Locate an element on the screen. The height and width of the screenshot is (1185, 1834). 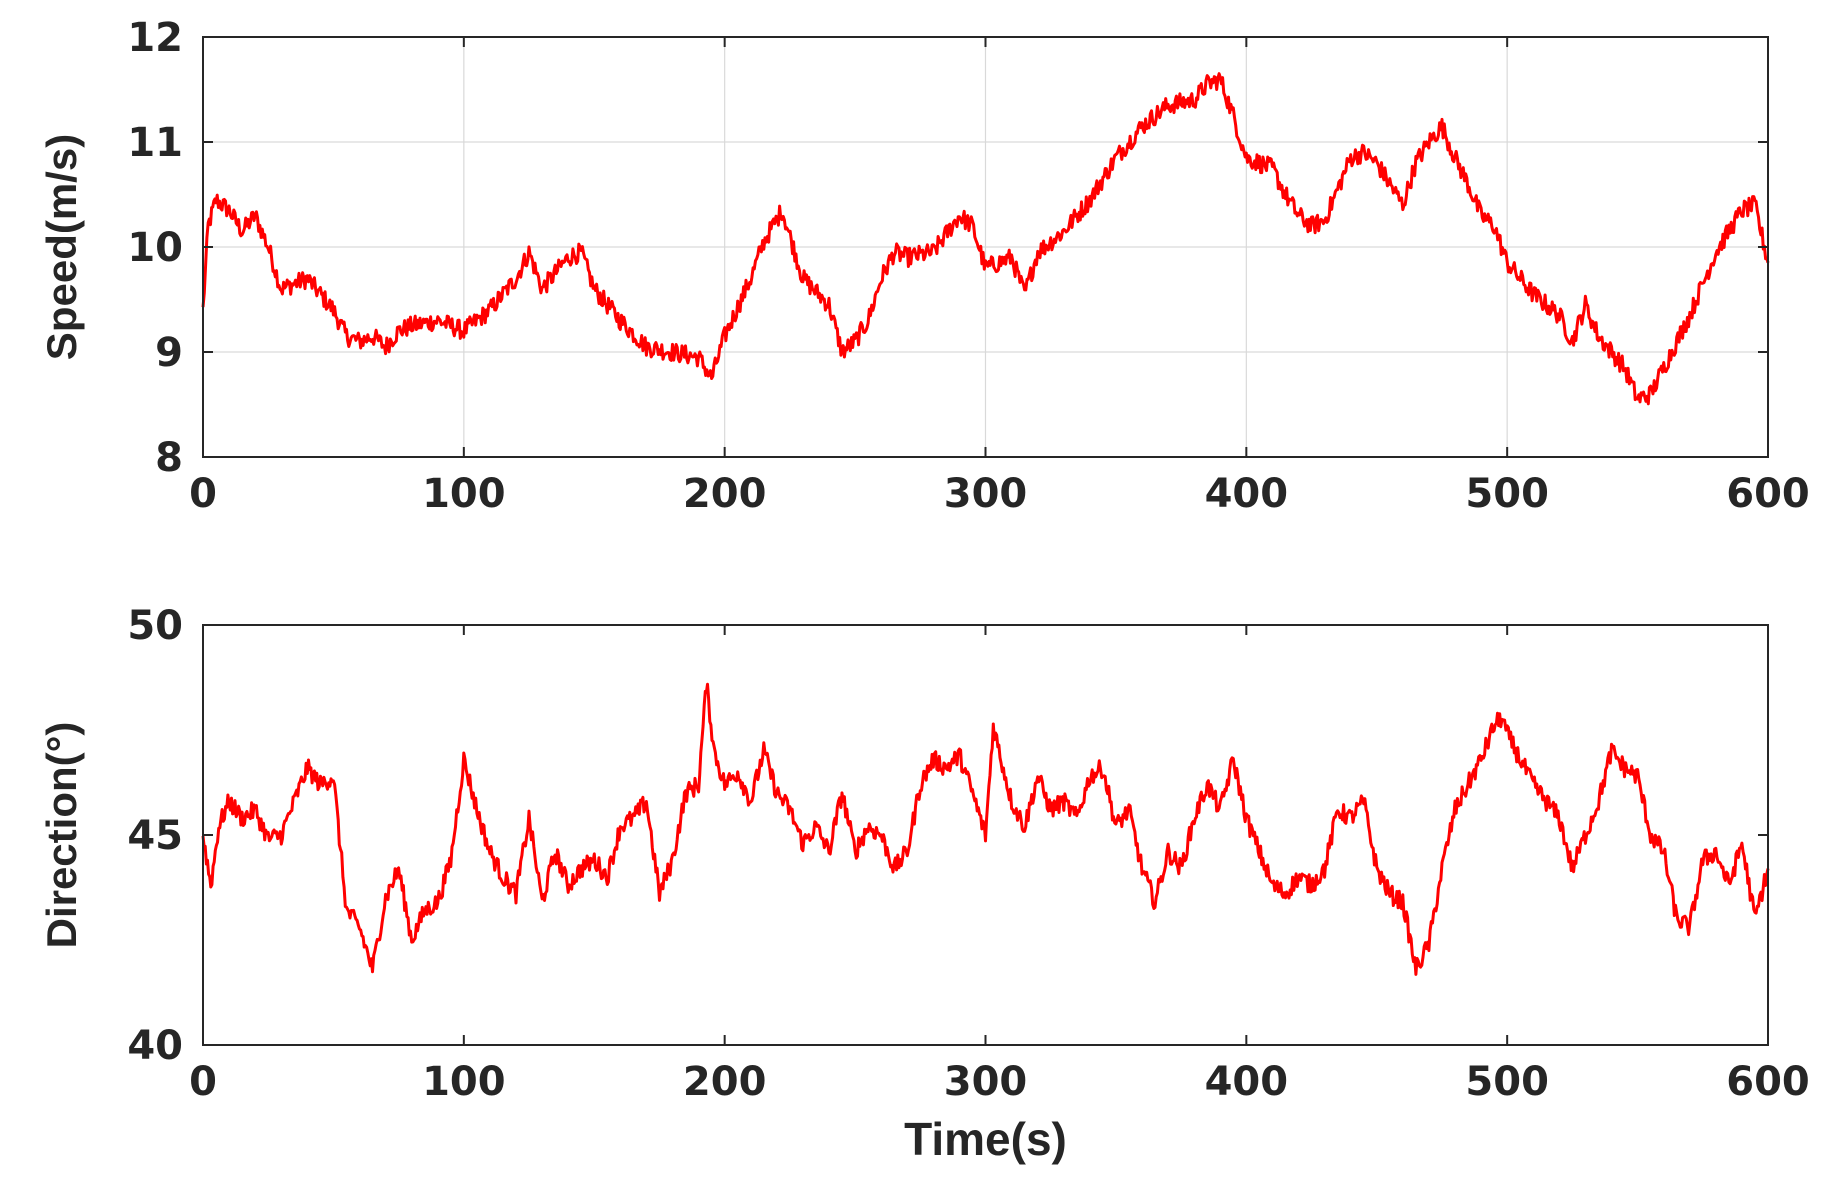
y-axis-label: Speed(m/s) is located at coordinates (61, 247).